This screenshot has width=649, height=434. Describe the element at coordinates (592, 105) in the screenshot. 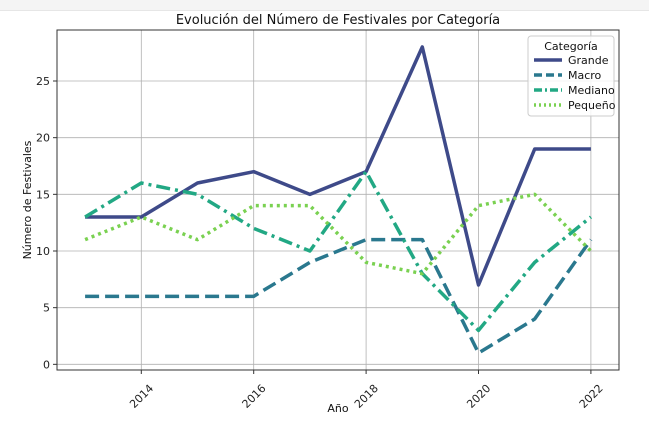

I see `legend-label-pequeño: Pequeño` at that location.